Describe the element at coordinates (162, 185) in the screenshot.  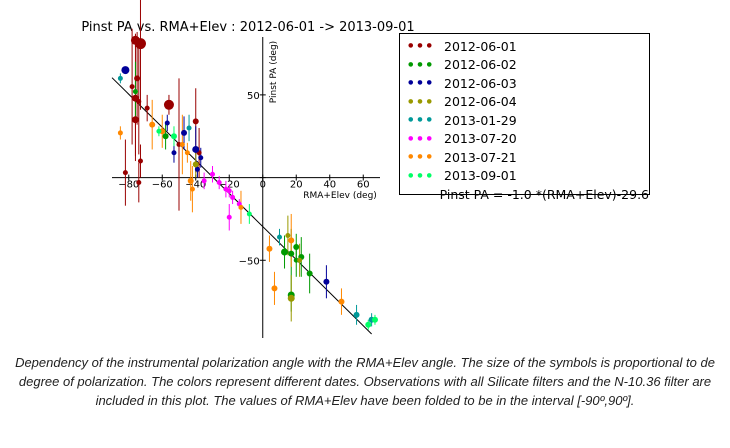
I see `x-tick-label: −60` at that location.